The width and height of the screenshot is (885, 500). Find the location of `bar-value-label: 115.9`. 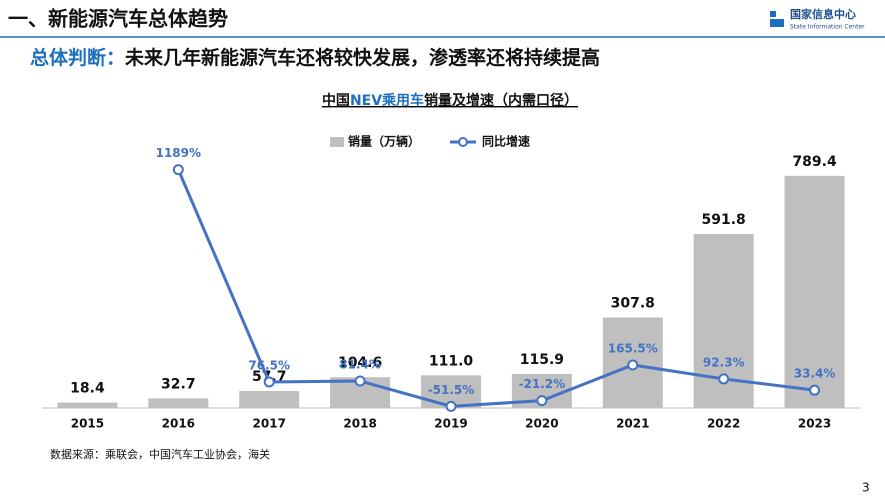

bar-value-label: 115.9 is located at coordinates (542, 360).